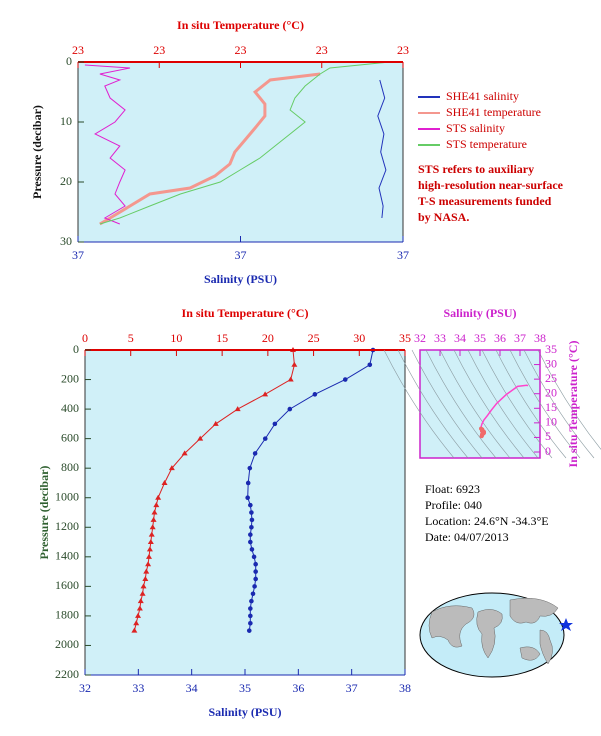 This screenshot has width=601, height=736. I want to click on xticks-label: 35, so click(245, 688).